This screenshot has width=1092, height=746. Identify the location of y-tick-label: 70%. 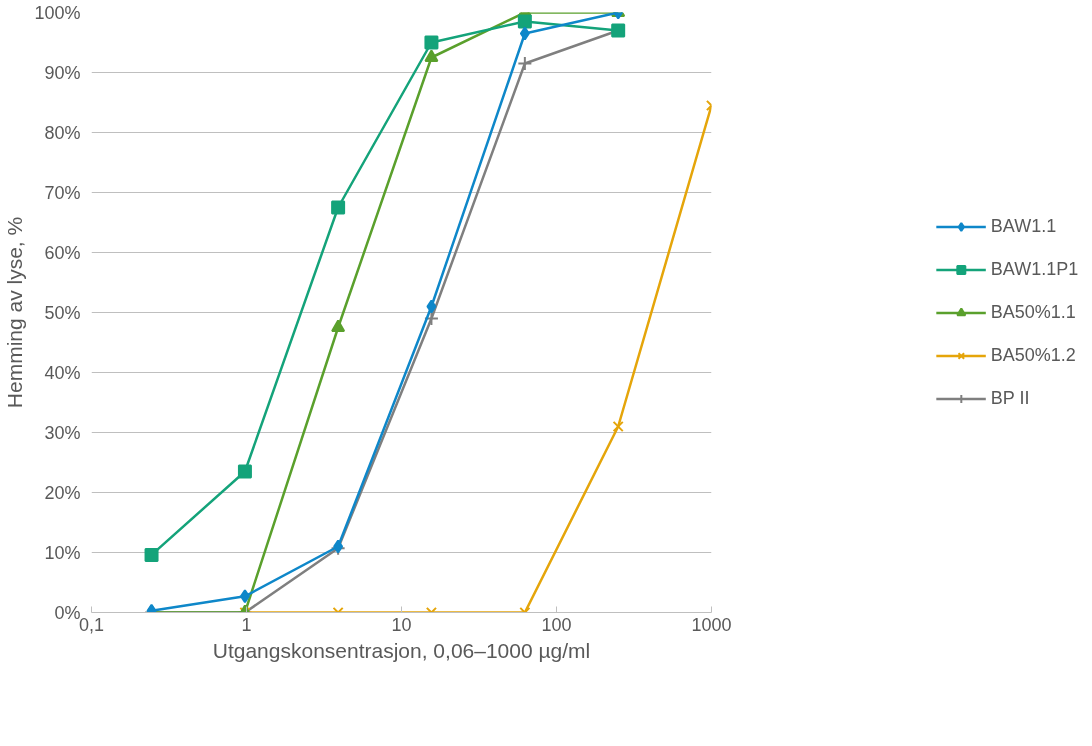
(62, 192).